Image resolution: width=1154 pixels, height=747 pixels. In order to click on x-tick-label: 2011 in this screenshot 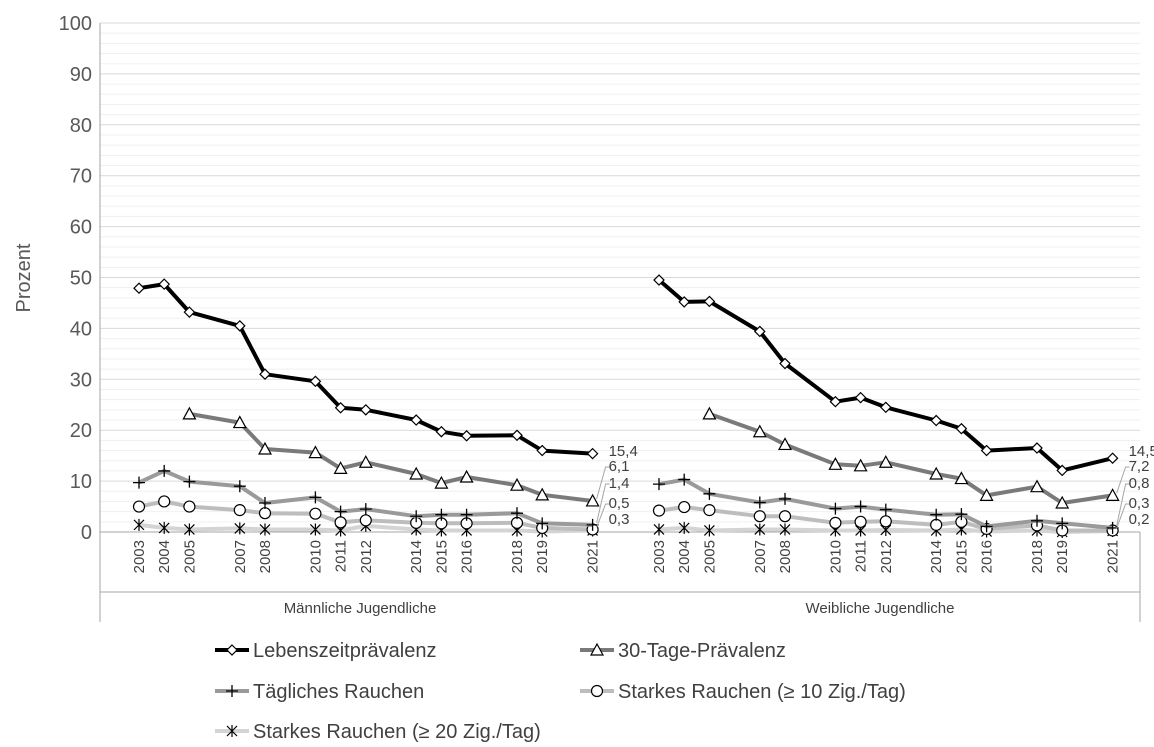, I will do `click(861, 556)`.